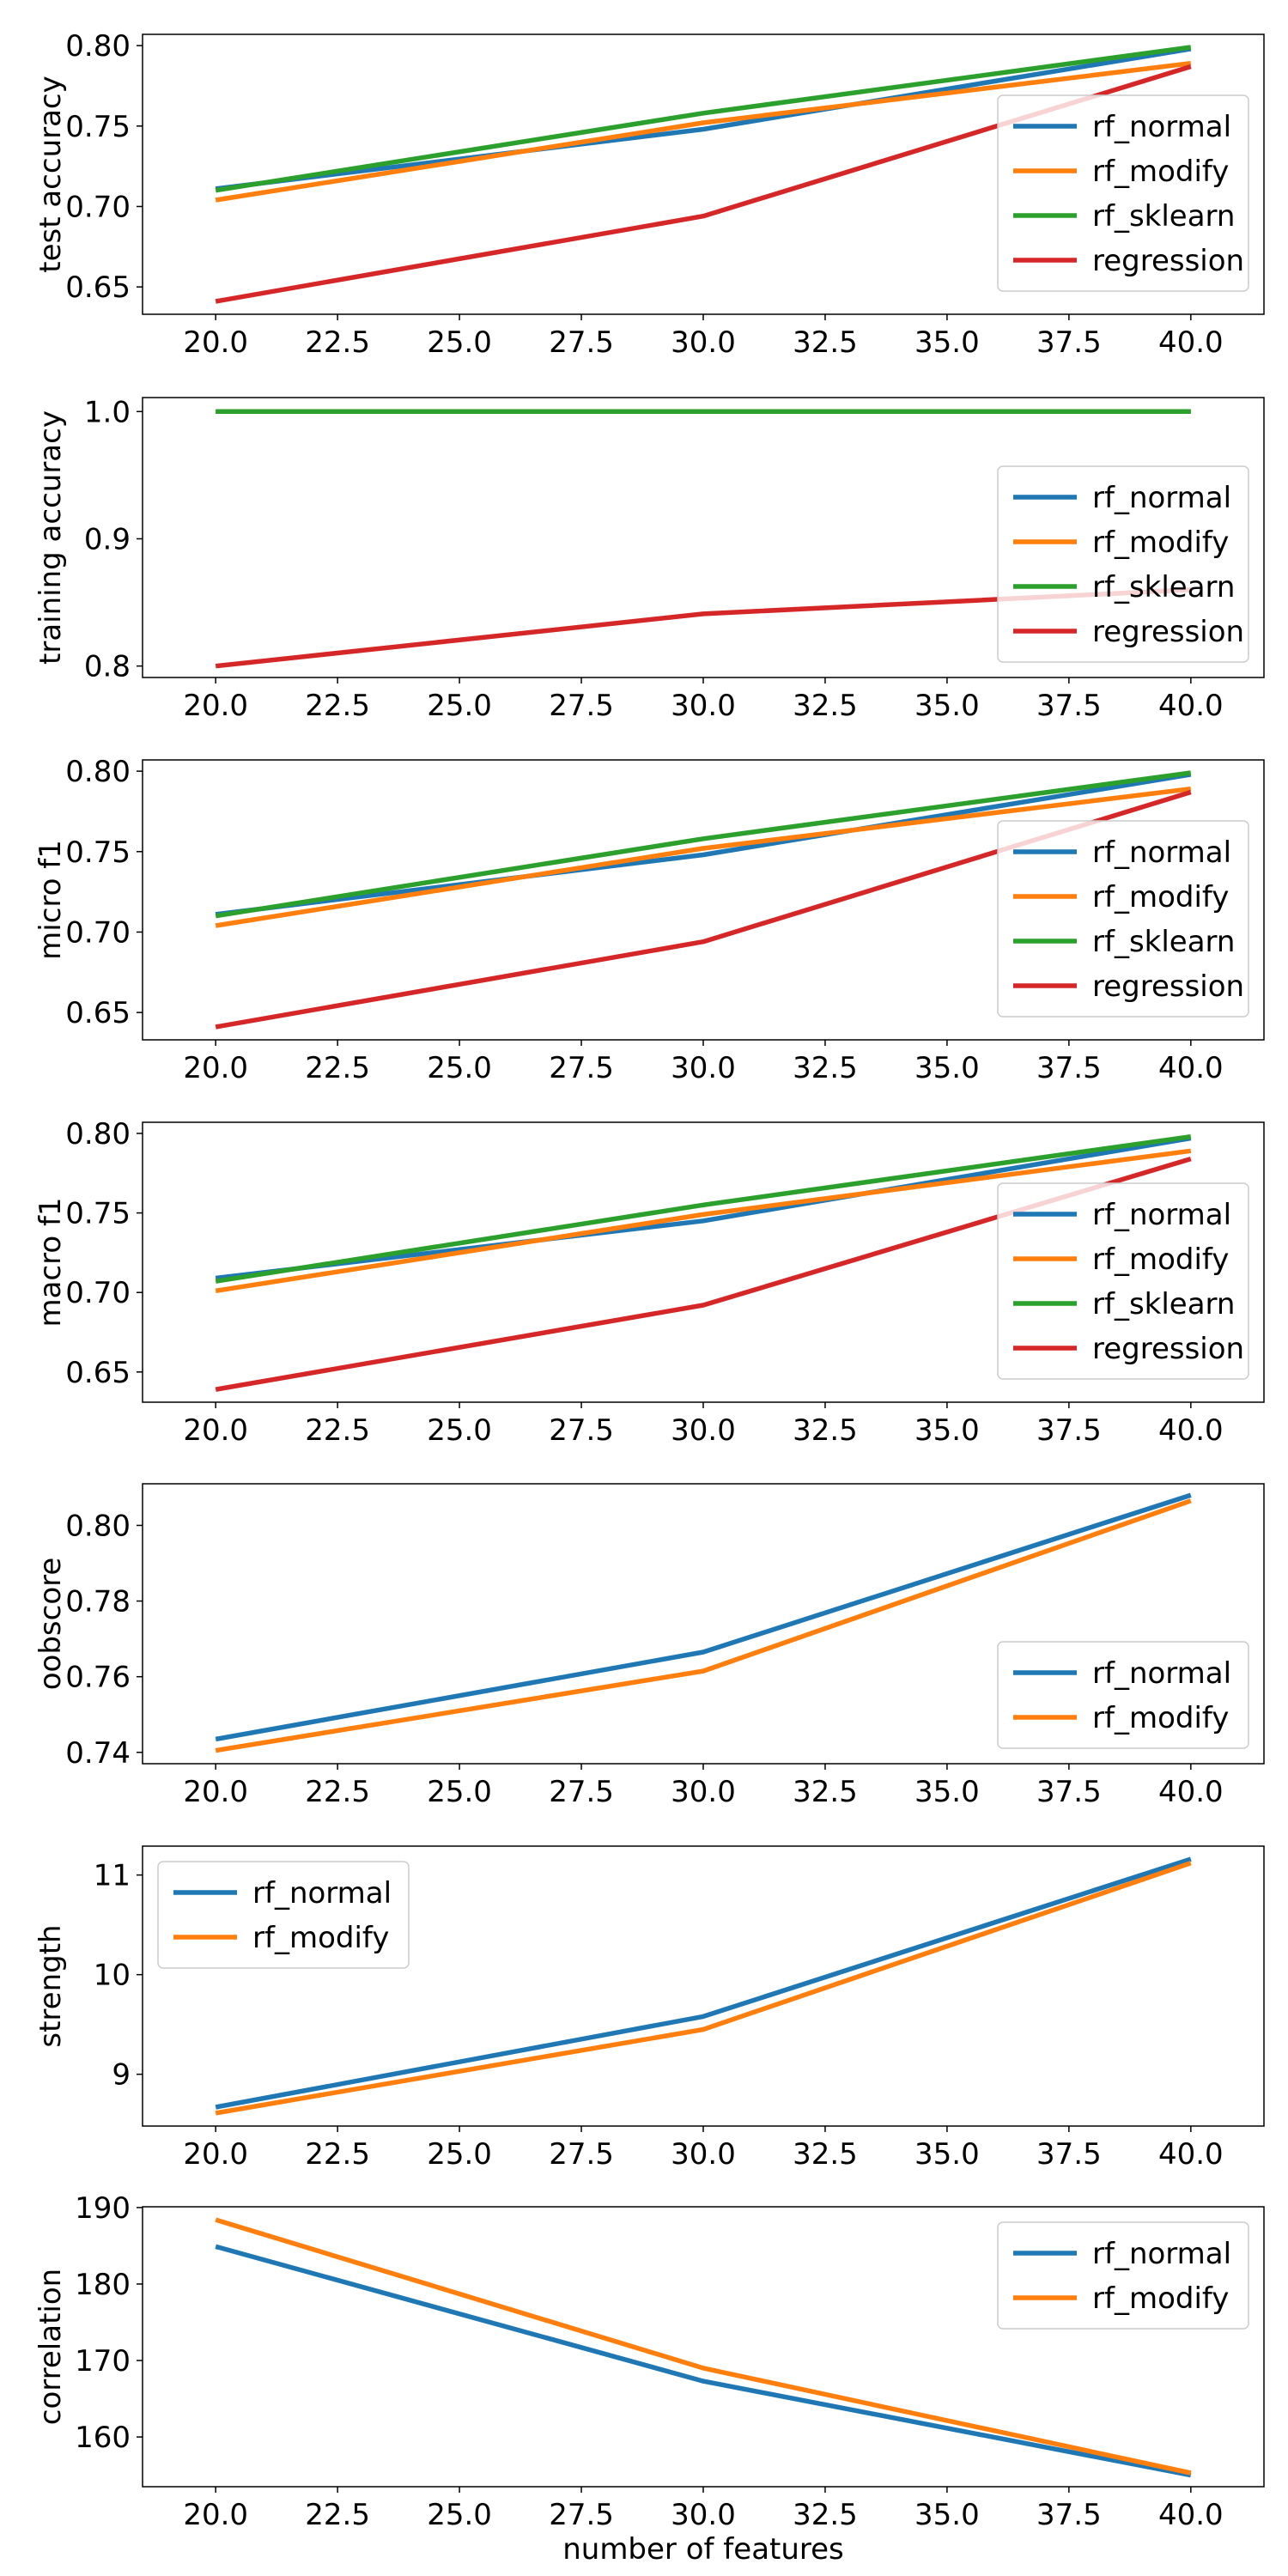 The image size is (1288, 2576). I want to click on y-tick-label: 0.74, so click(98, 1753).